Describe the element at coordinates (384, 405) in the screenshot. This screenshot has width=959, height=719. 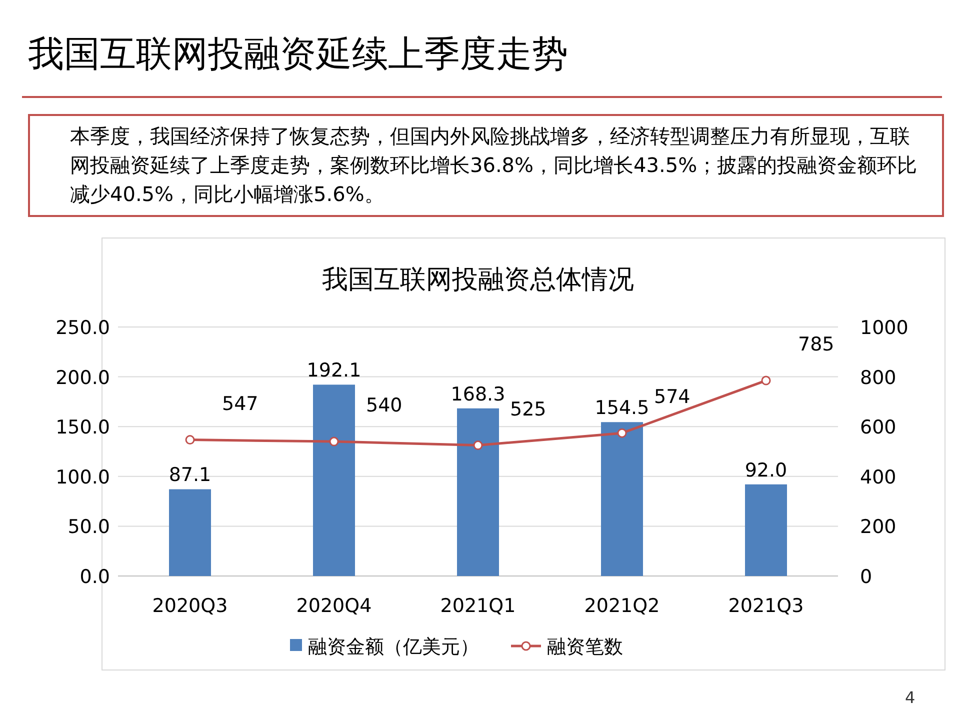
I see `data-label: 540` at that location.